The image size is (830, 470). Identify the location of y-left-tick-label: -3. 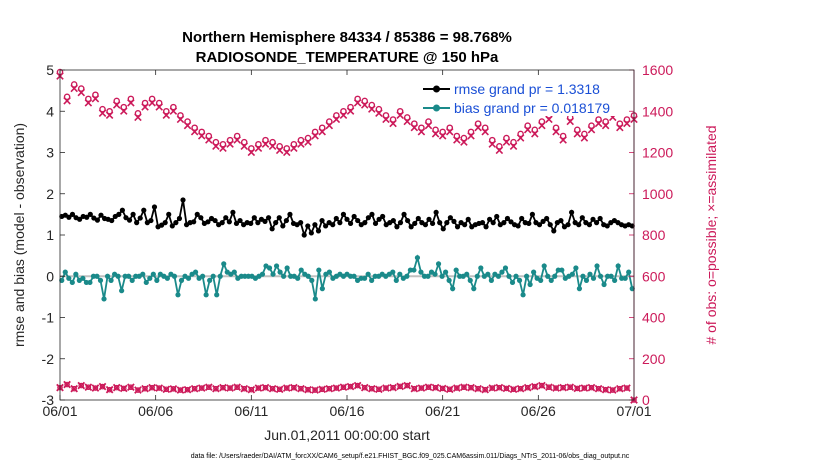
(48, 400).